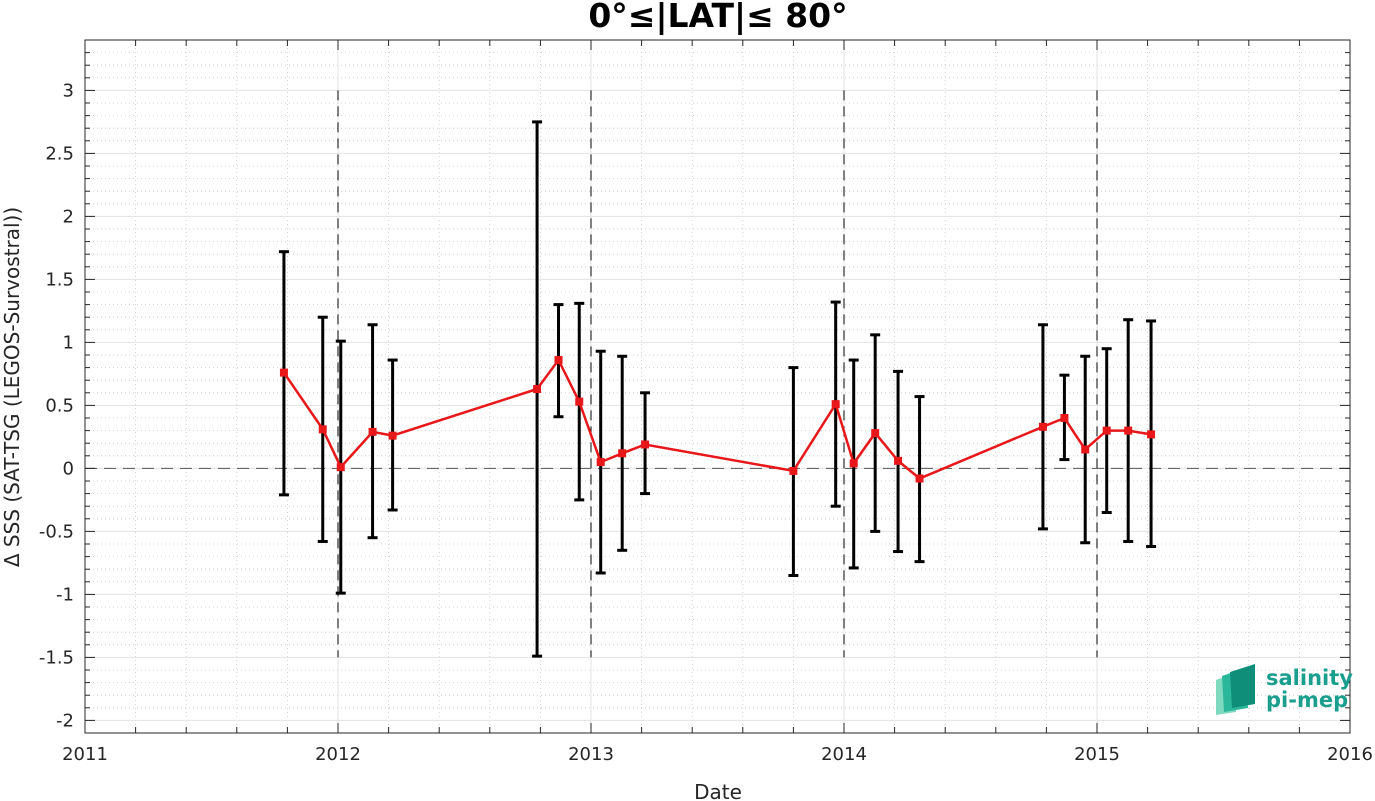 This screenshot has height=801, width=1375. I want to click on x-tick-label: 2015, so click(1097, 754).